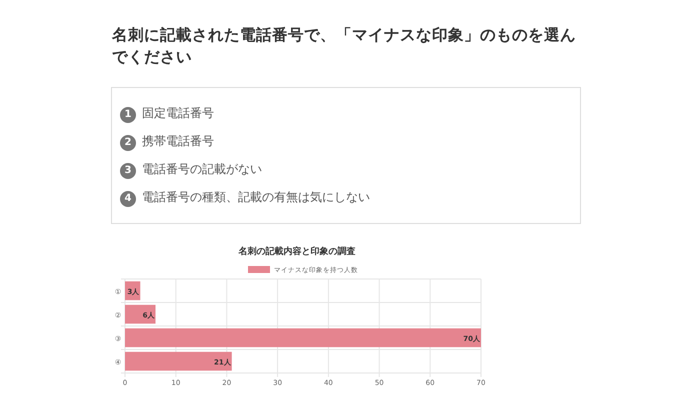  I want to click on text: 2 携帯電話番号, so click(169, 141).